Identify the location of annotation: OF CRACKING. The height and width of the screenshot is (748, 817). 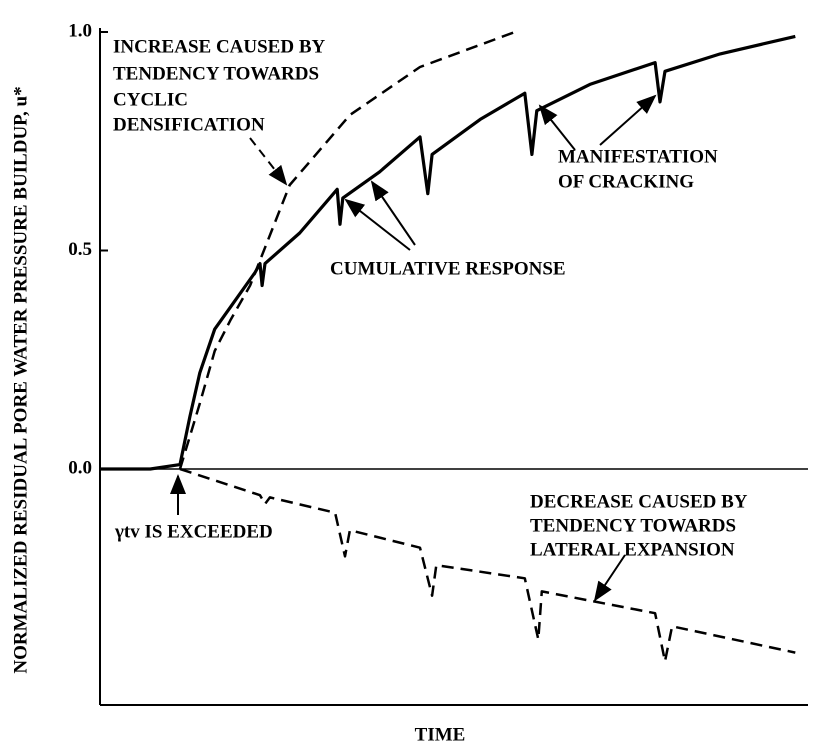
(626, 181).